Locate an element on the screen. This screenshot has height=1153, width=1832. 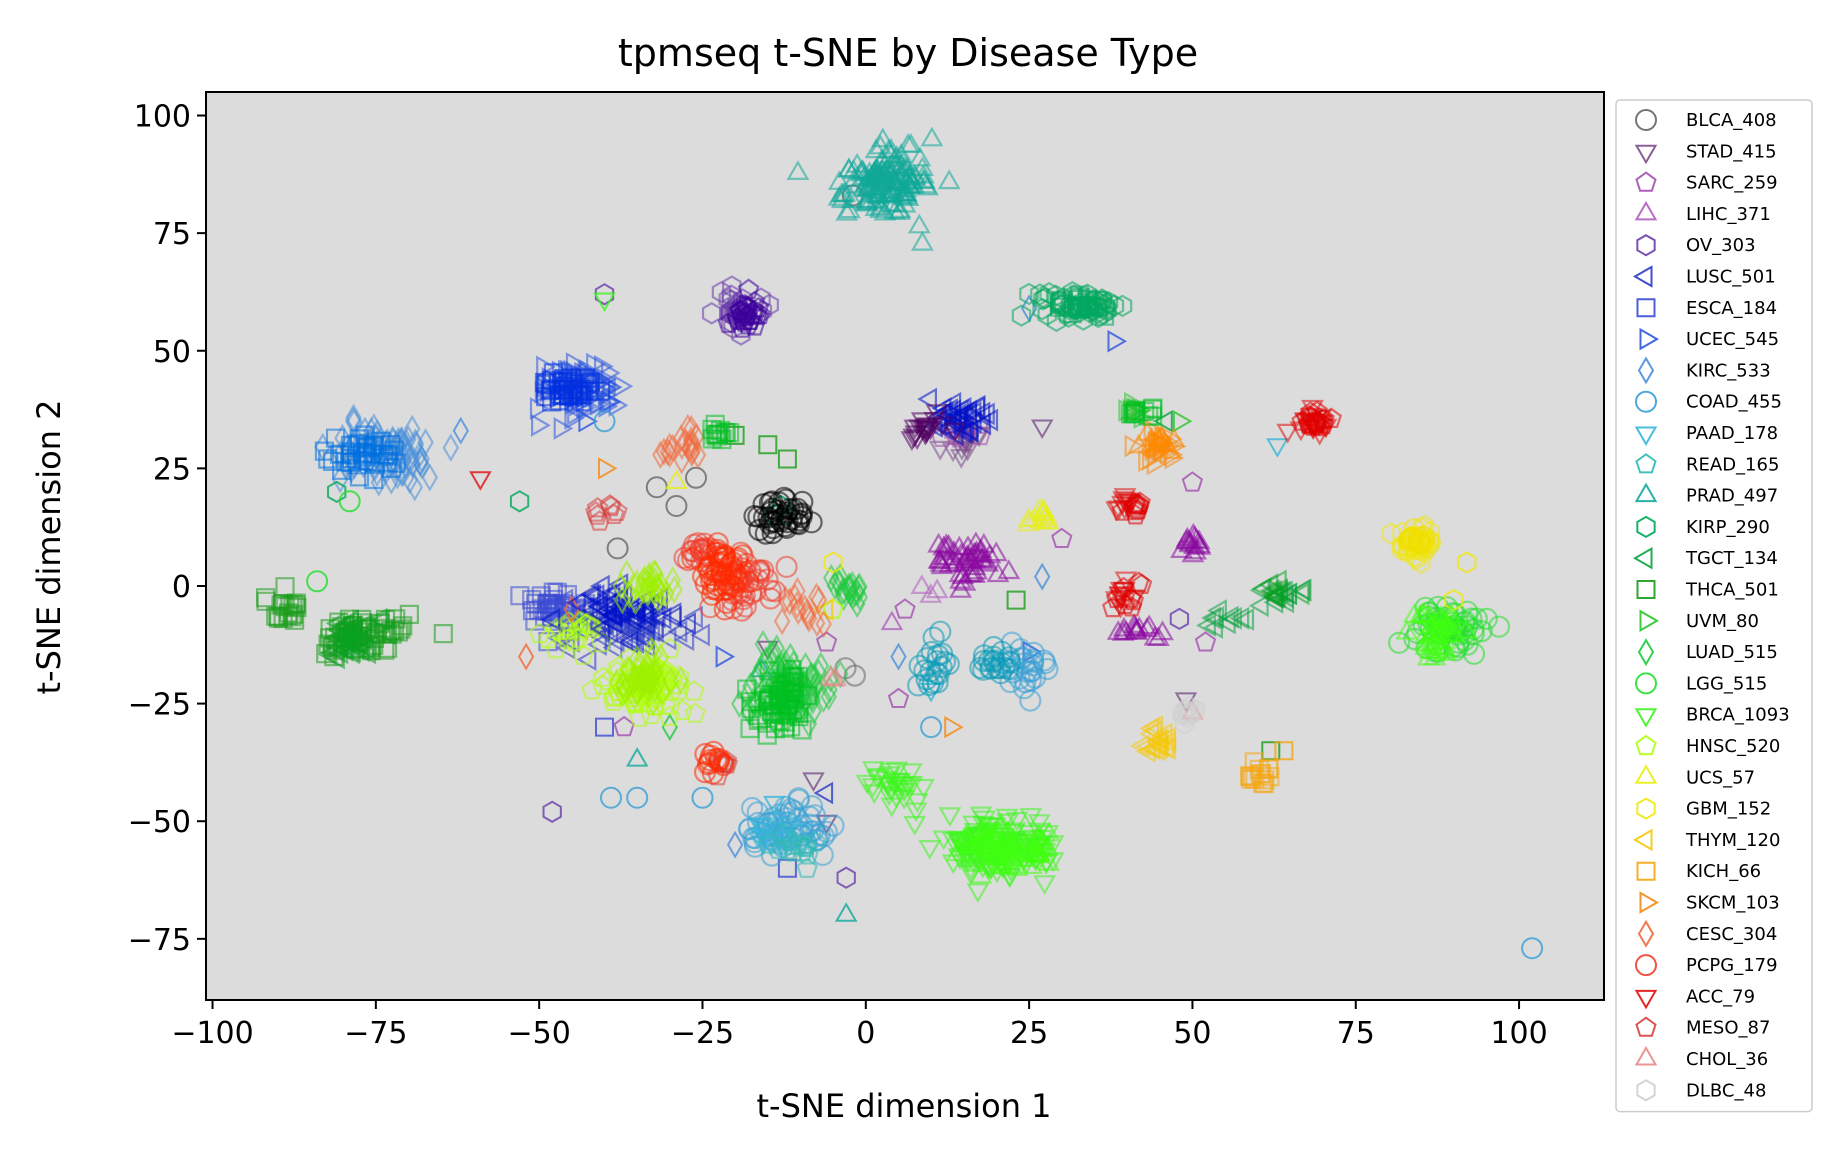
legend-label: LUAD_515 is located at coordinates (1732, 652).